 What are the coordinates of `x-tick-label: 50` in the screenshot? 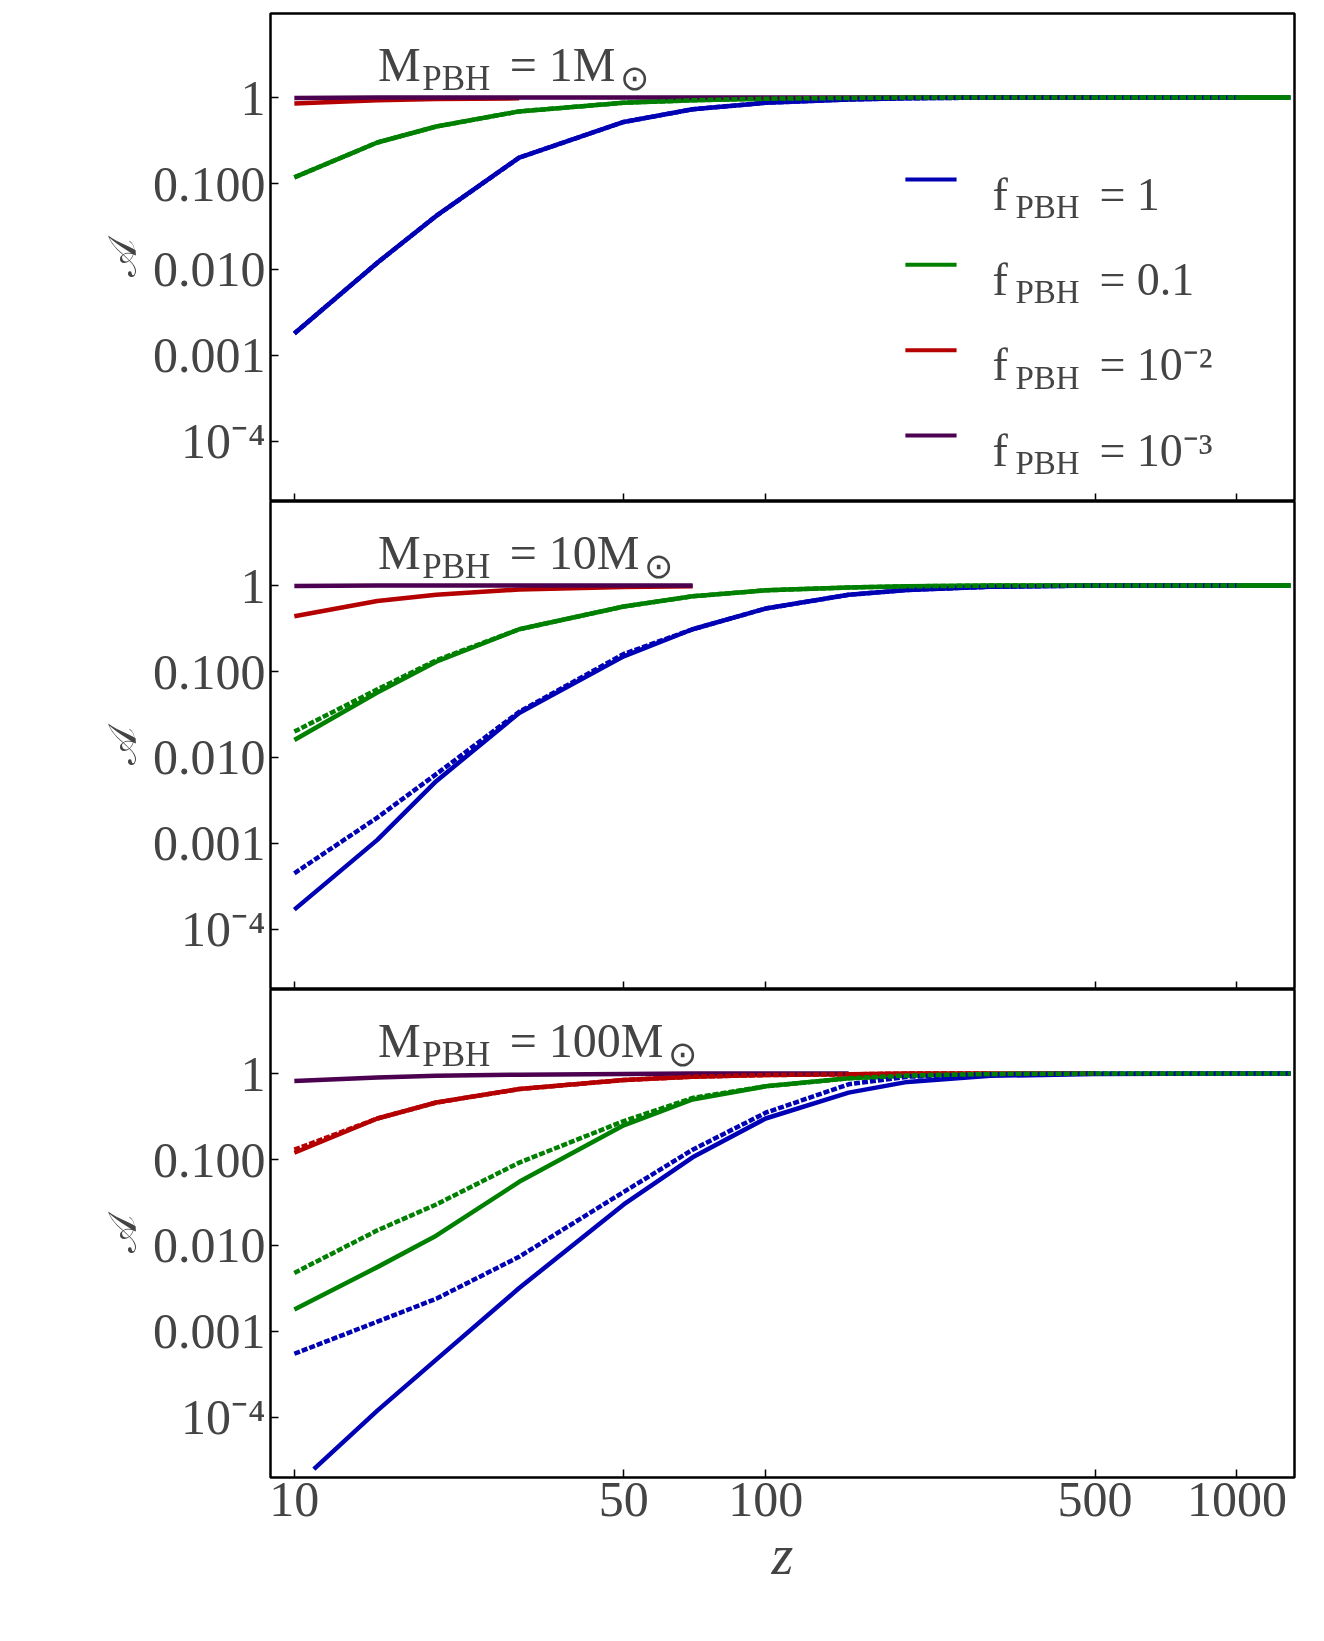 It's located at (623, 1498).